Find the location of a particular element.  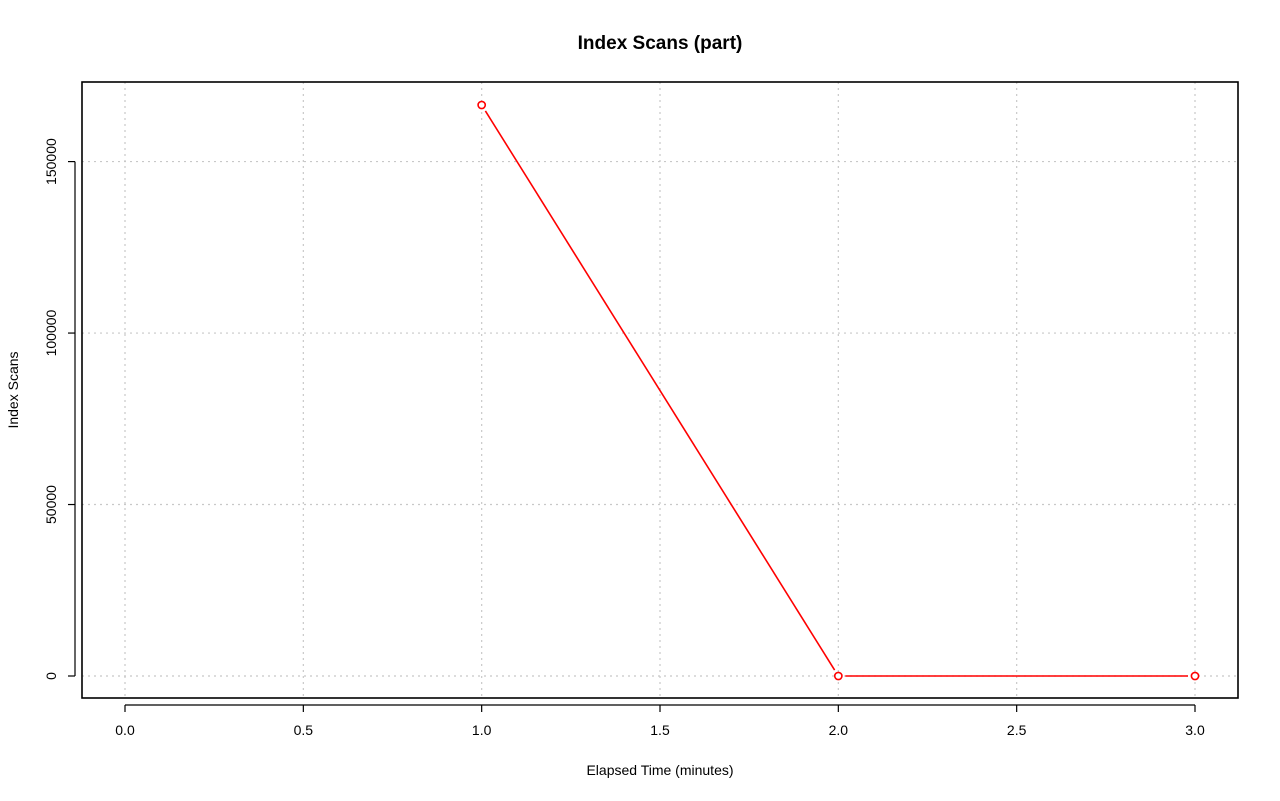

x-tick-label: 3.0 is located at coordinates (1195, 730).